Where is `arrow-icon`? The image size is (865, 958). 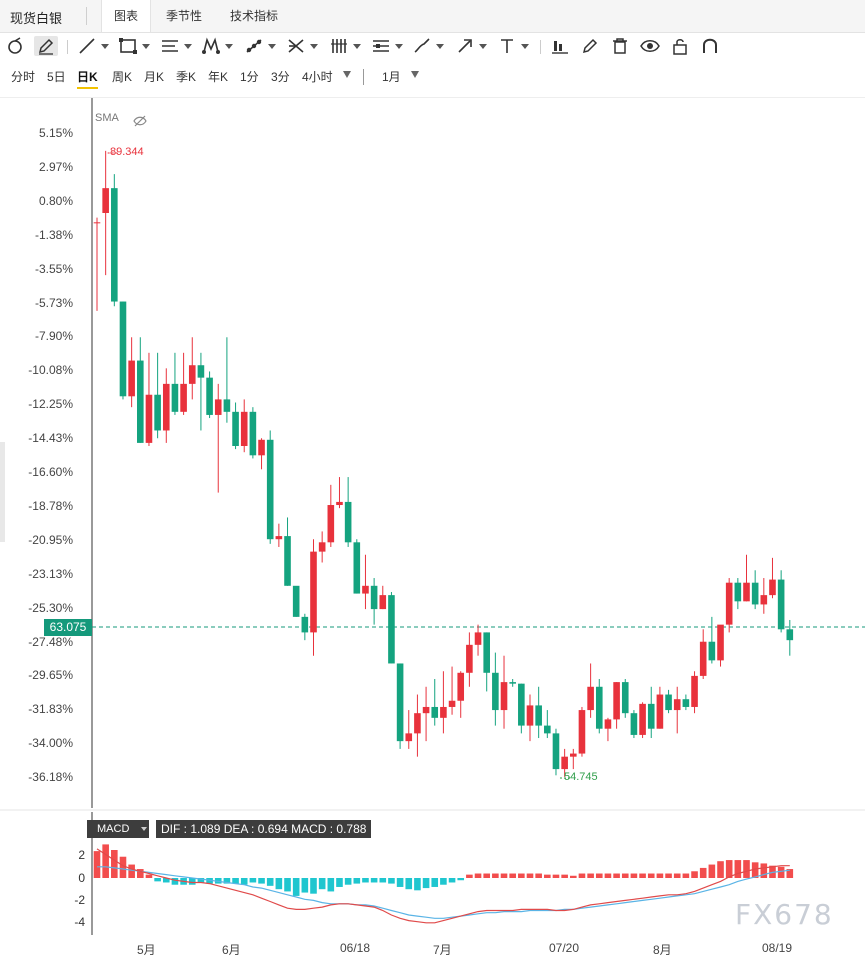 arrow-icon is located at coordinates (471, 46).